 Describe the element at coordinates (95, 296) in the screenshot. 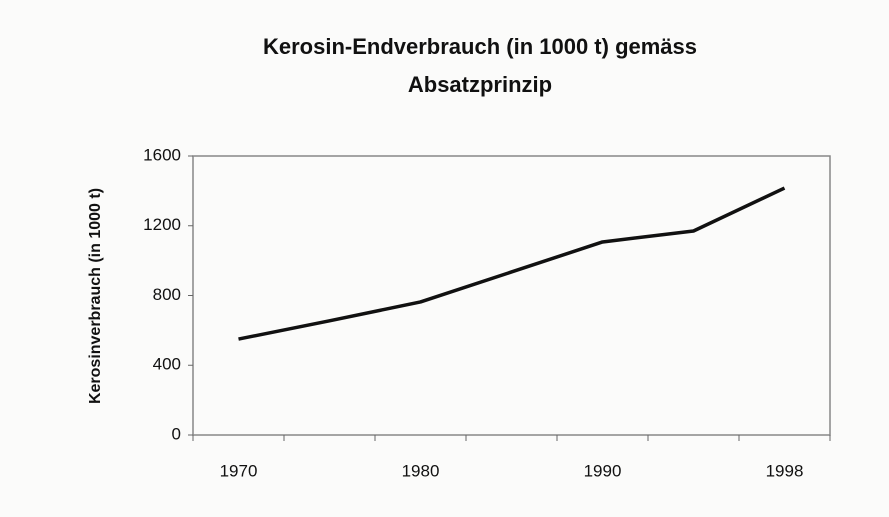

I see `y-axis-label: Kerosinverbrauch (in 1000 t)` at that location.